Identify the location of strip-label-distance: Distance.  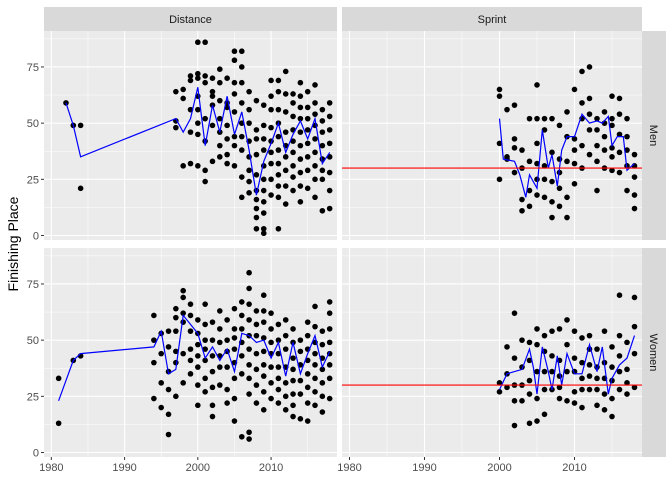
(190, 20).